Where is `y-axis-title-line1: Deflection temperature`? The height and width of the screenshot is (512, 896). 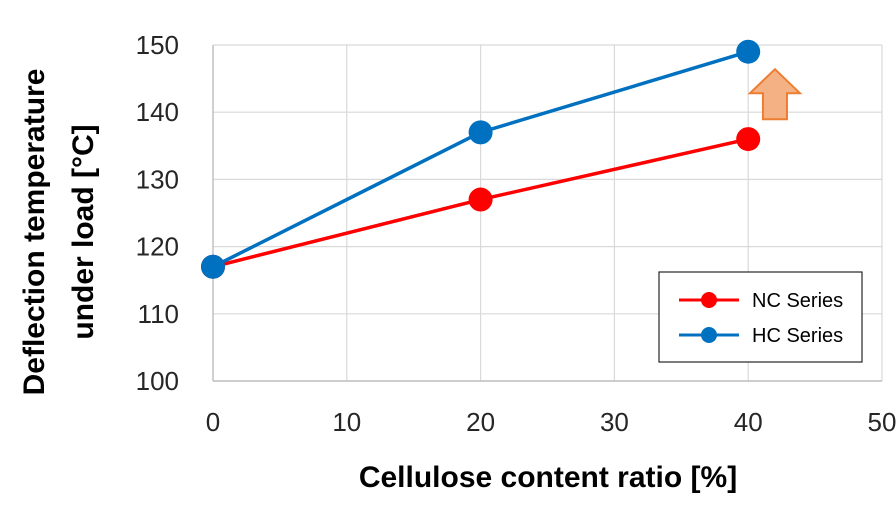 y-axis-title-line1: Deflection temperature is located at coordinates (34, 232).